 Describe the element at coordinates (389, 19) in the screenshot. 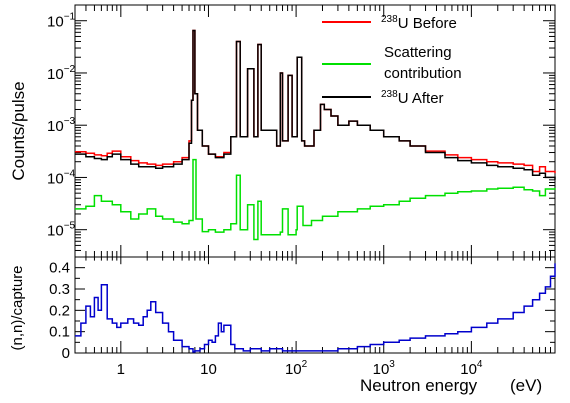

I see `legend-before-sup: 238` at that location.